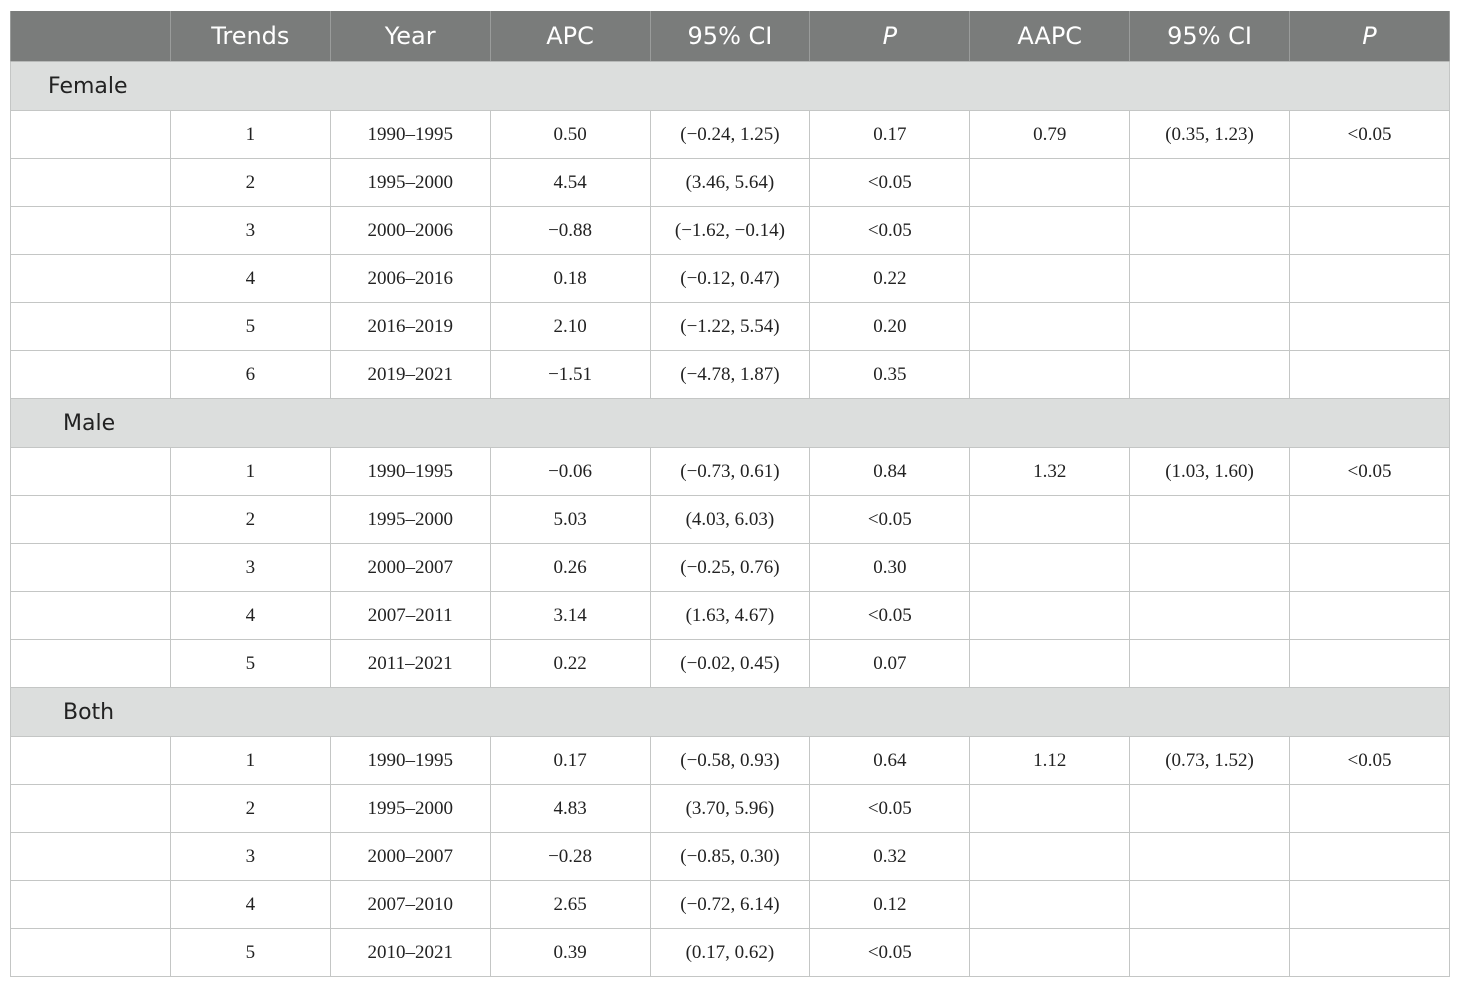 Image resolution: width=1460 pixels, height=990 pixels. I want to click on p-cell: 0.07, so click(890, 663).